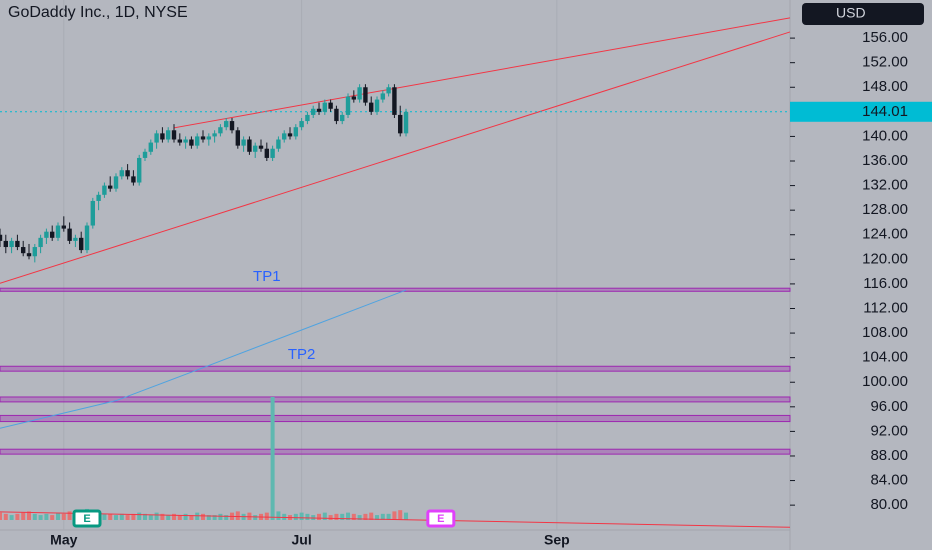 The height and width of the screenshot is (550, 932). What do you see at coordinates (98, 12) in the screenshot?
I see `chart-title: GoDaddy Inc., 1D, NYSE` at bounding box center [98, 12].